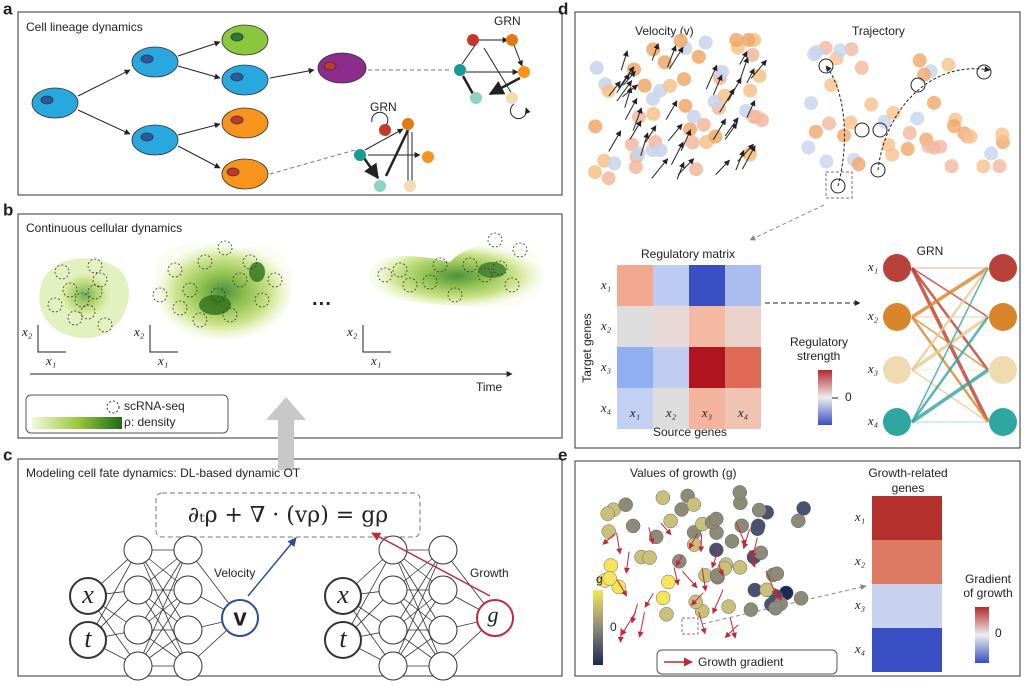 The image size is (1024, 686). Describe the element at coordinates (707, 408) in the screenshot. I see `heatmap-cell` at that location.